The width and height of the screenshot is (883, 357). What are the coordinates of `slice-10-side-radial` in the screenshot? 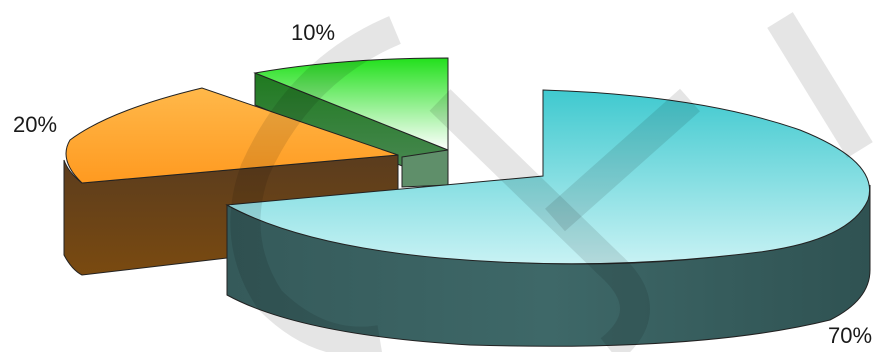 It's located at (425, 168).